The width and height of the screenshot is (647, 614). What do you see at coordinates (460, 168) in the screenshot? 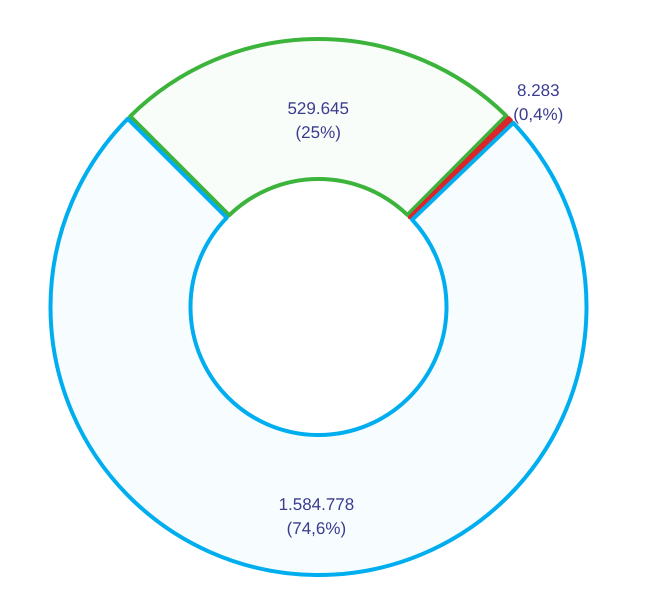
I see `donut-slice` at bounding box center [460, 168].